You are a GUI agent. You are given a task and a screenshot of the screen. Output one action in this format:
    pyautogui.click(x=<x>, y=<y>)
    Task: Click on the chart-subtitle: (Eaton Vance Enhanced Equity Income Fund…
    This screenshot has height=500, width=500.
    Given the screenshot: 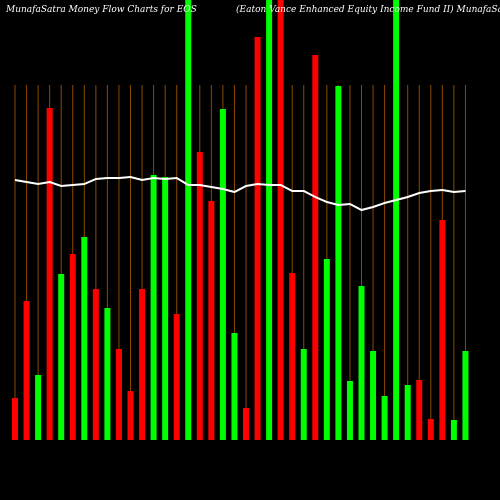 What is the action you would take?
    pyautogui.click(x=368, y=9)
    